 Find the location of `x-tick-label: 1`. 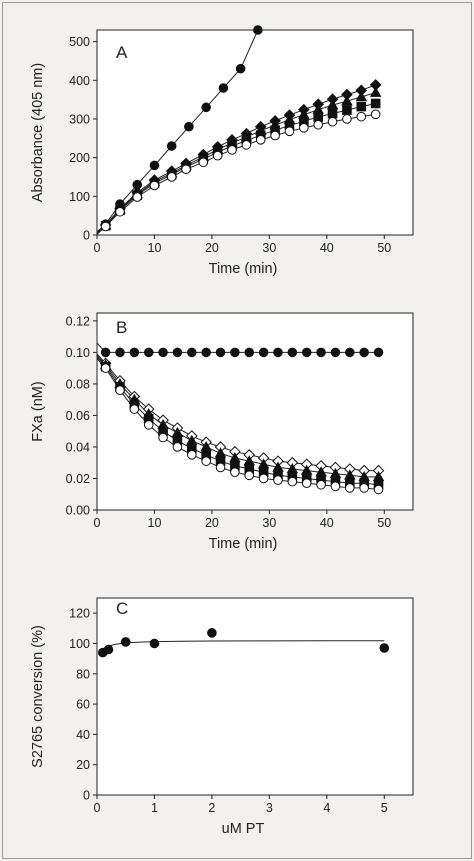

x-tick-label: 1 is located at coordinates (154, 808).